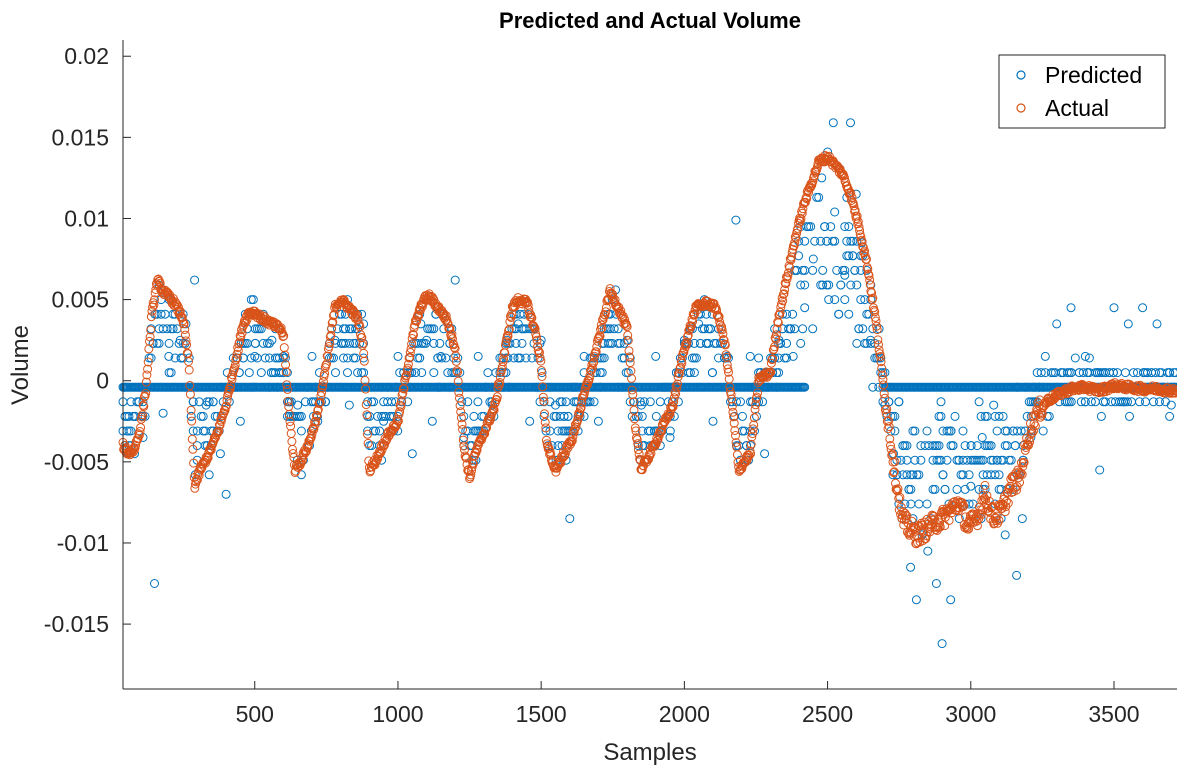 The height and width of the screenshot is (767, 1177). Describe the element at coordinates (20, 365) in the screenshot. I see `y-axis-label: Volume` at that location.